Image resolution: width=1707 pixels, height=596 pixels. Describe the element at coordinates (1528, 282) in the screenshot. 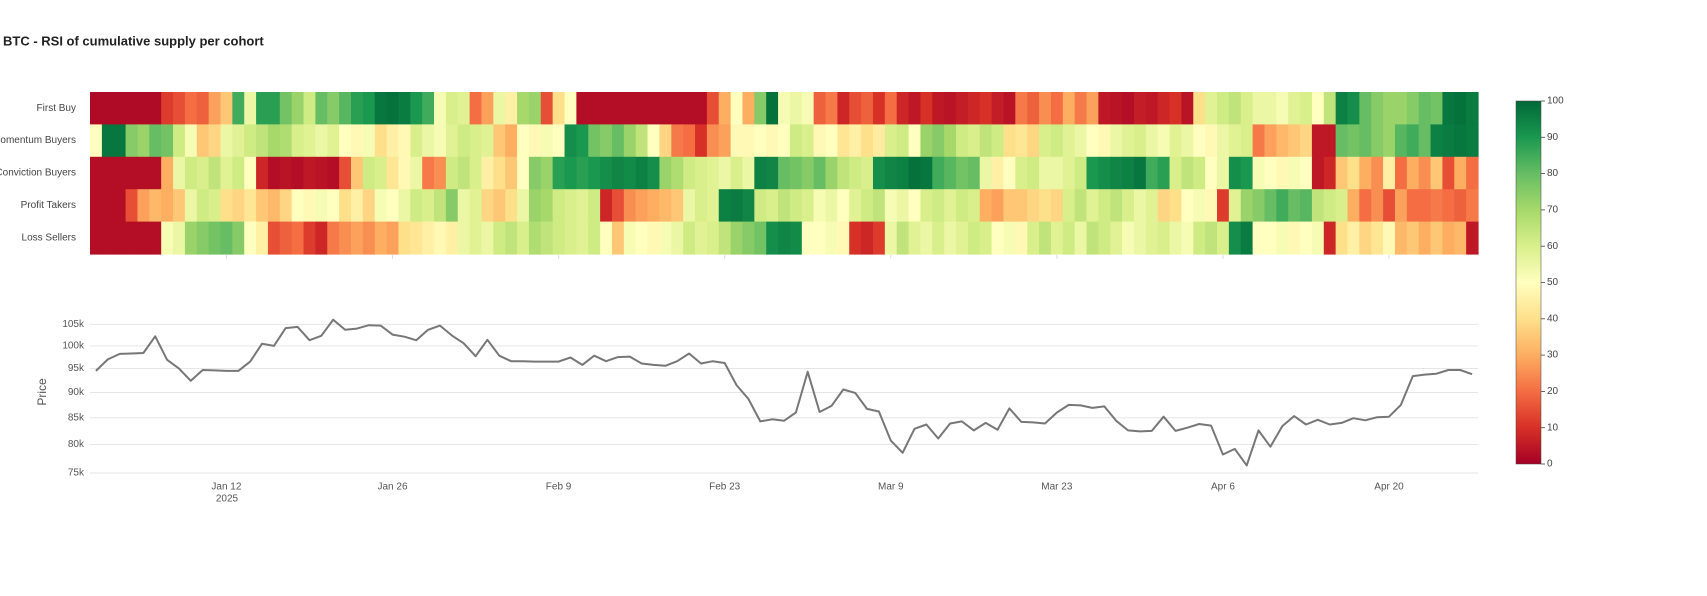

I see `colorbar` at that location.